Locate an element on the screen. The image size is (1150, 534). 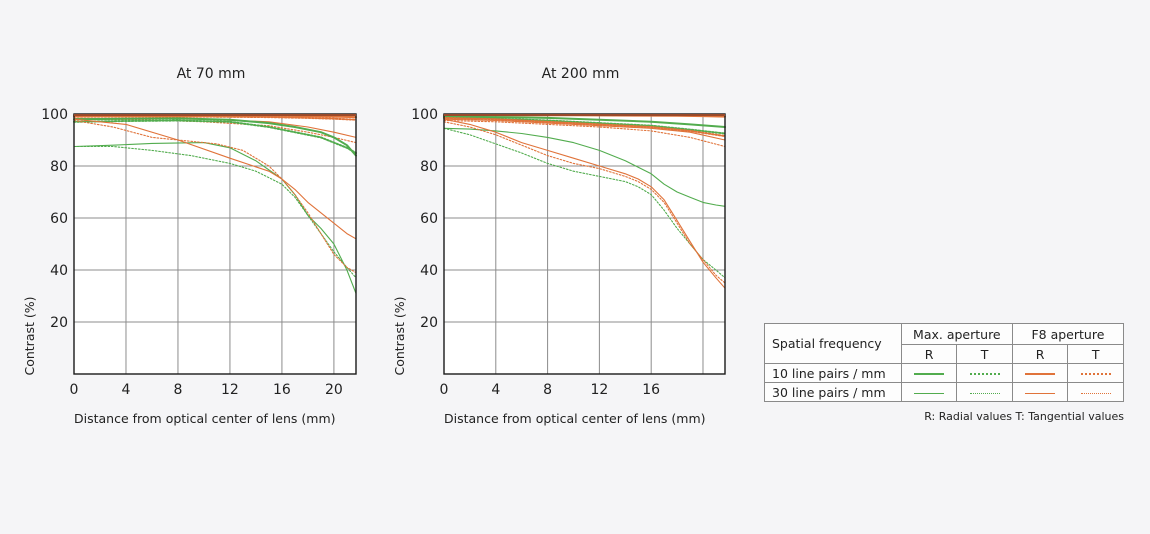
swatch-f8-10-t is located at coordinates (1095, 374).